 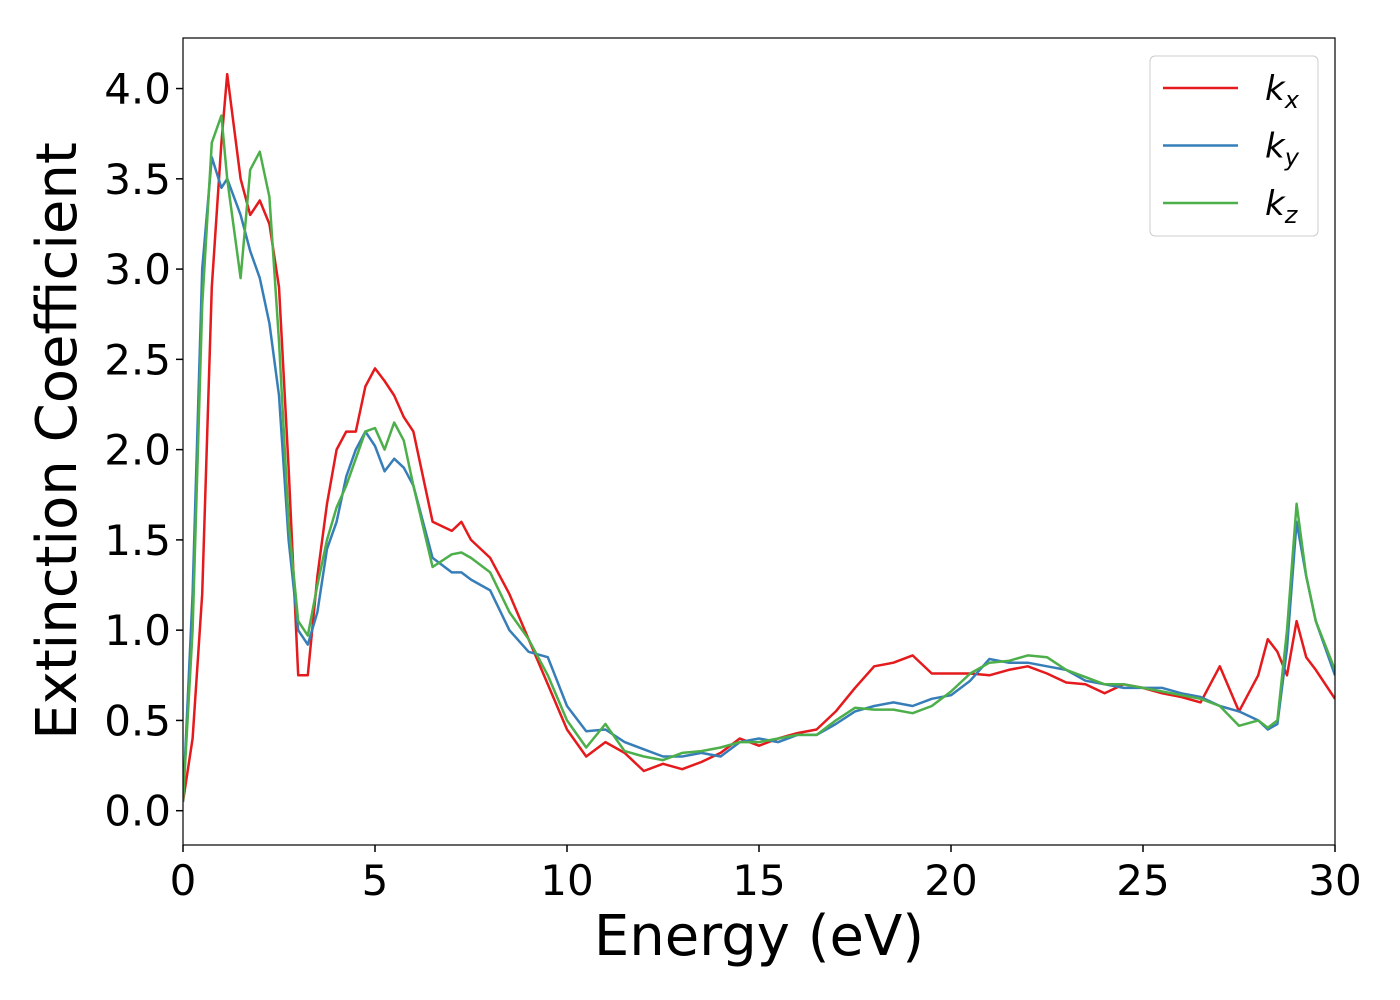 What do you see at coordinates (137, 179) in the screenshot?
I see `y-tick-label: 3.5` at bounding box center [137, 179].